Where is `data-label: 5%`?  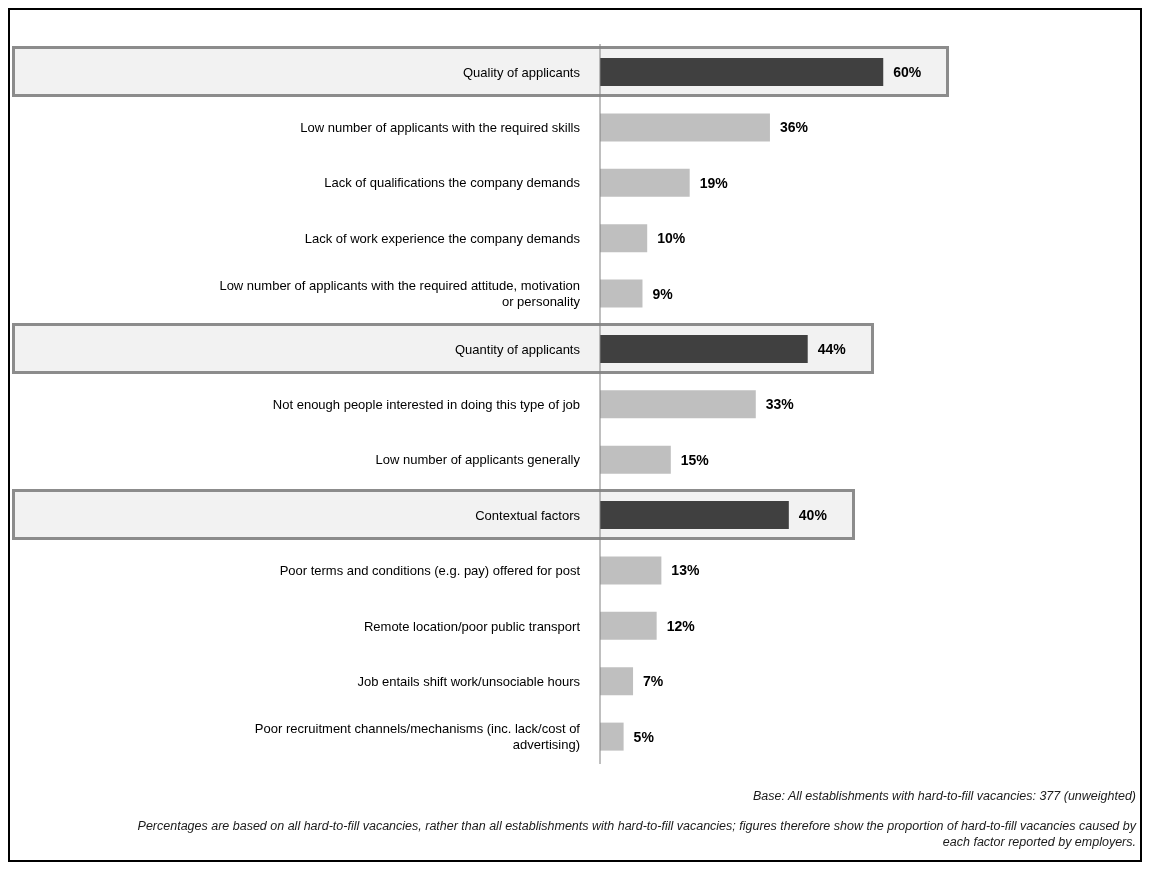
data-label: 5% is located at coordinates (644, 736).